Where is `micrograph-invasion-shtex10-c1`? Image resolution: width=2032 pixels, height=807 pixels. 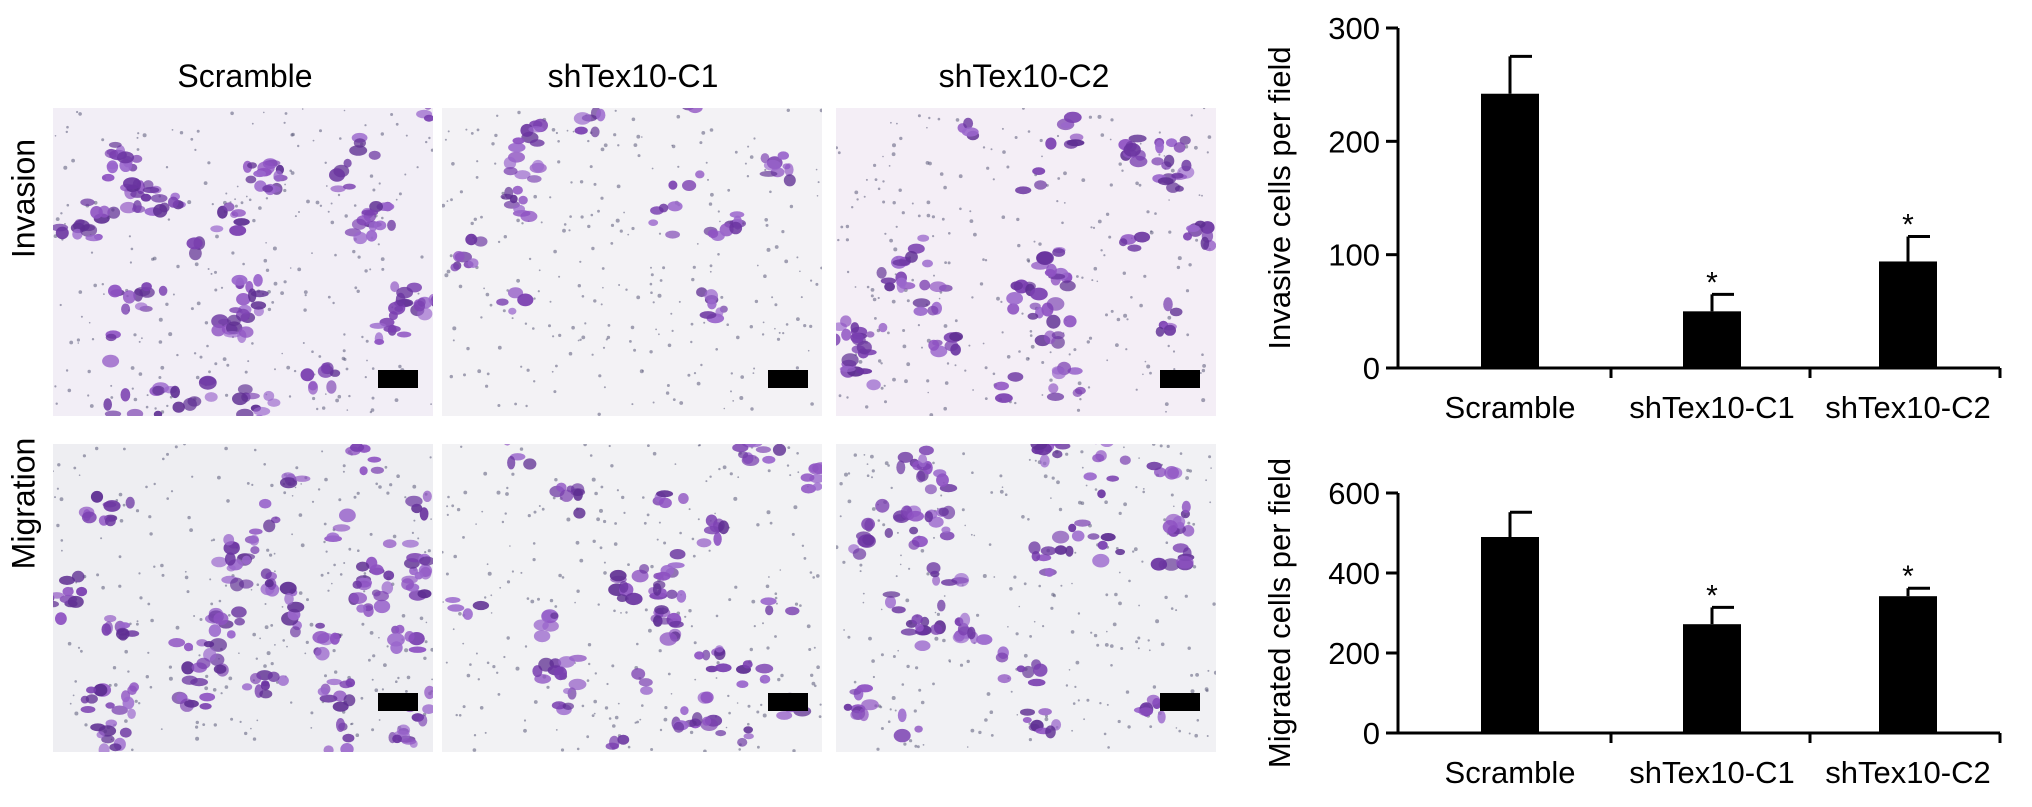
micrograph-invasion-shtex10-c1 is located at coordinates (632, 262).